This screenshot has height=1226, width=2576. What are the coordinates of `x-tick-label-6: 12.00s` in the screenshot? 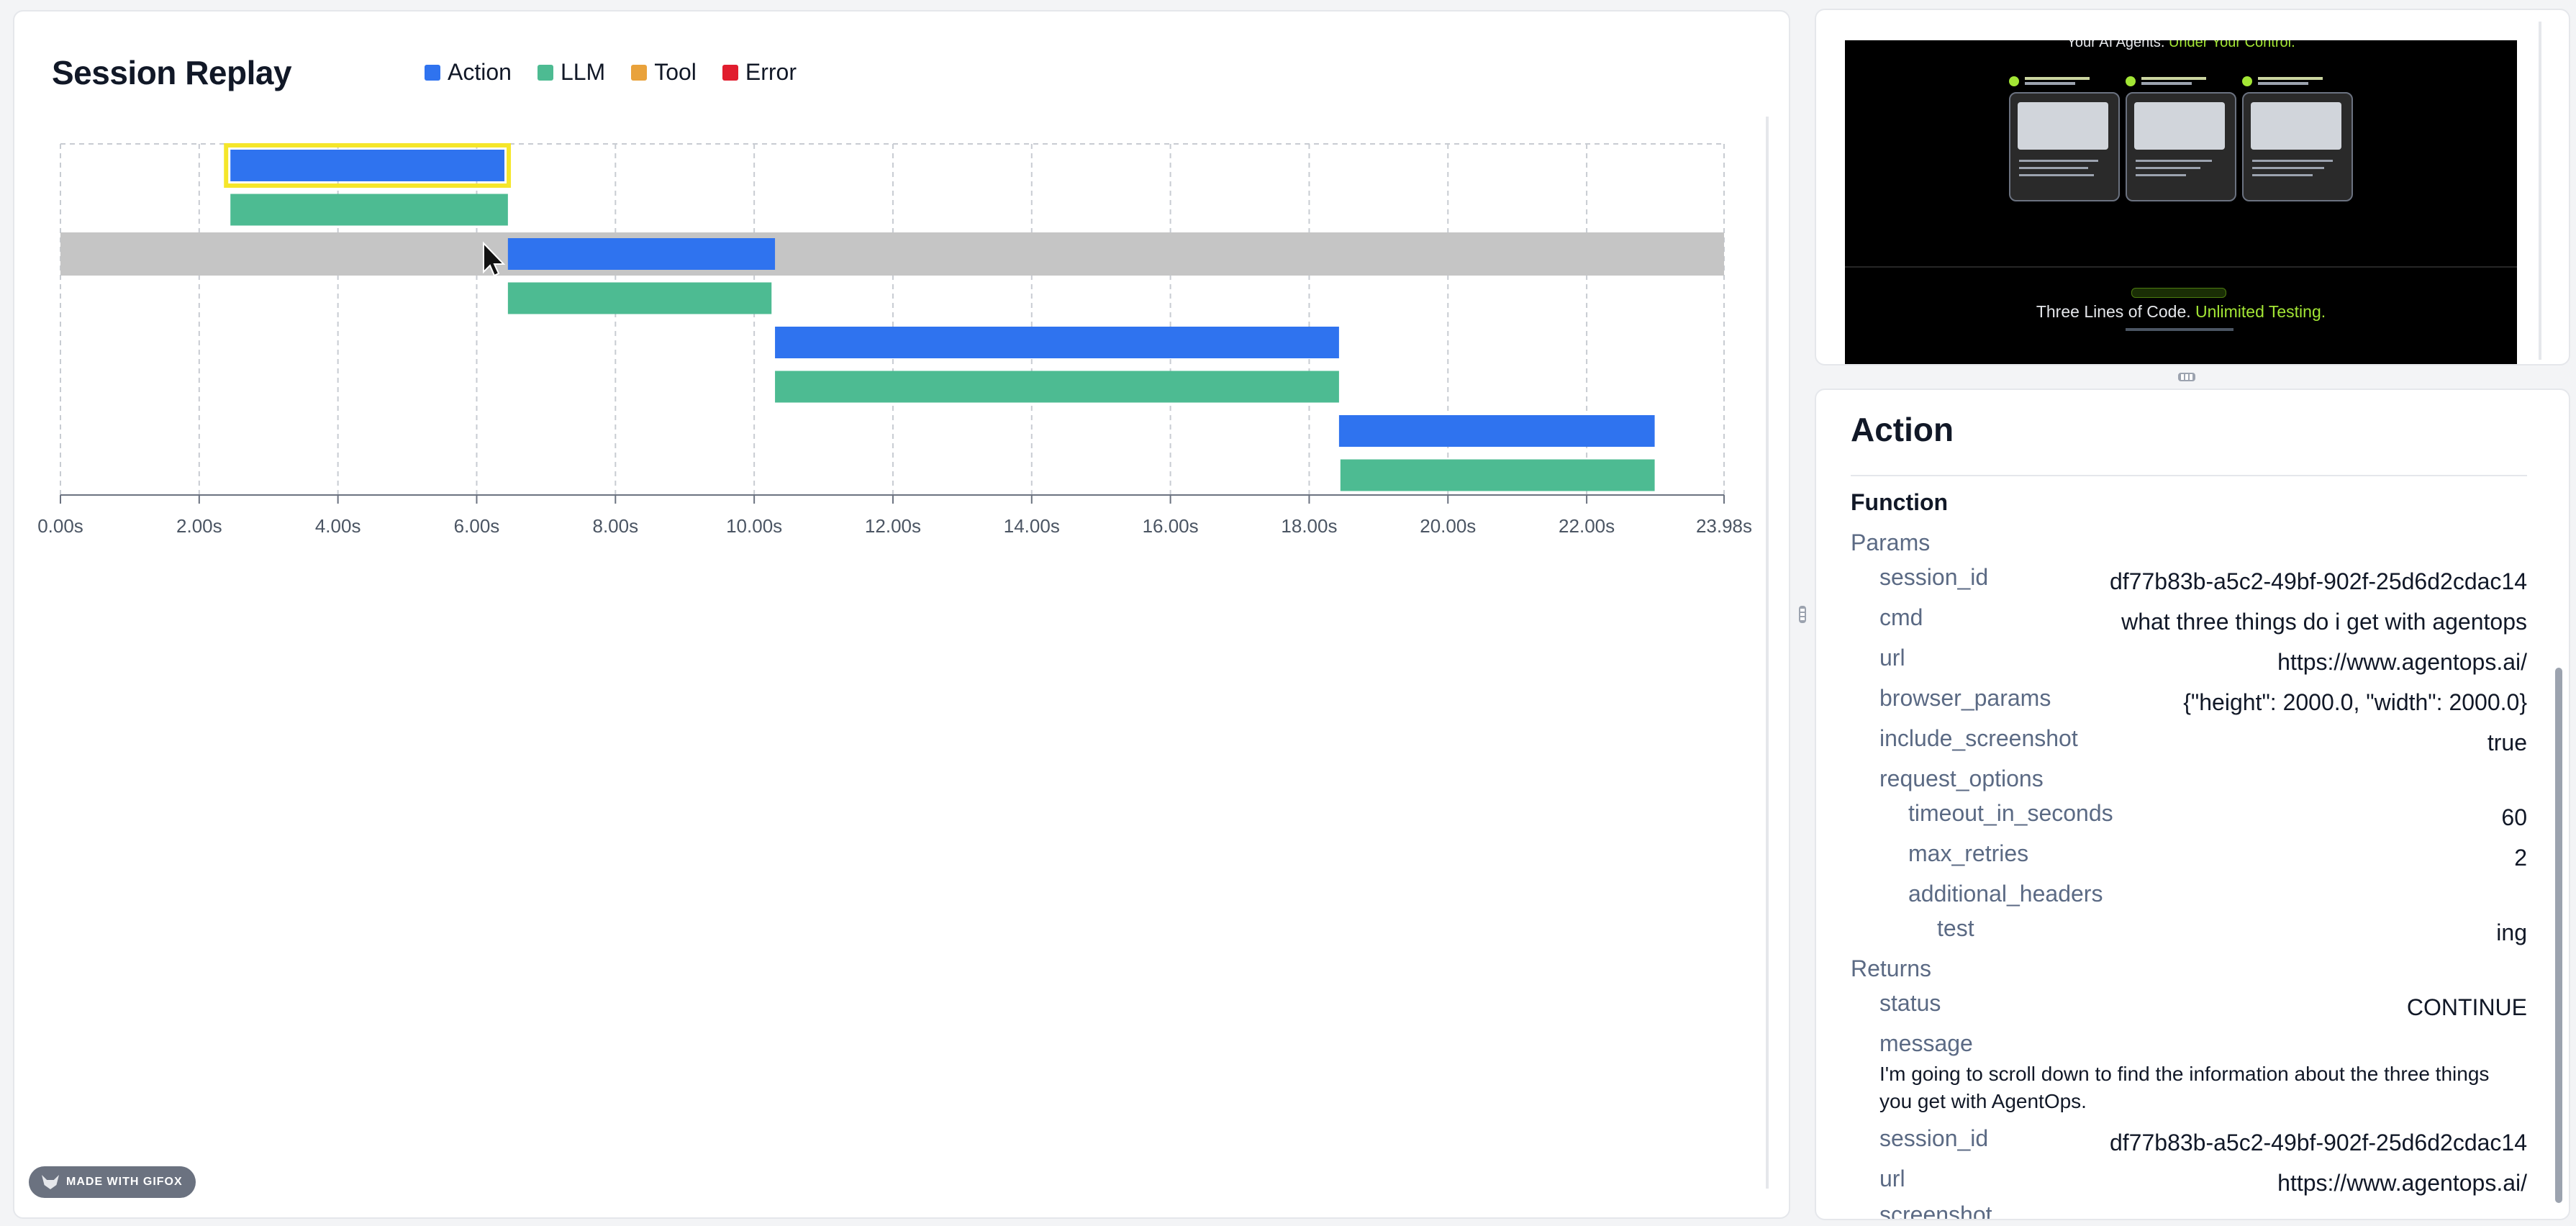 It's located at (893, 526).